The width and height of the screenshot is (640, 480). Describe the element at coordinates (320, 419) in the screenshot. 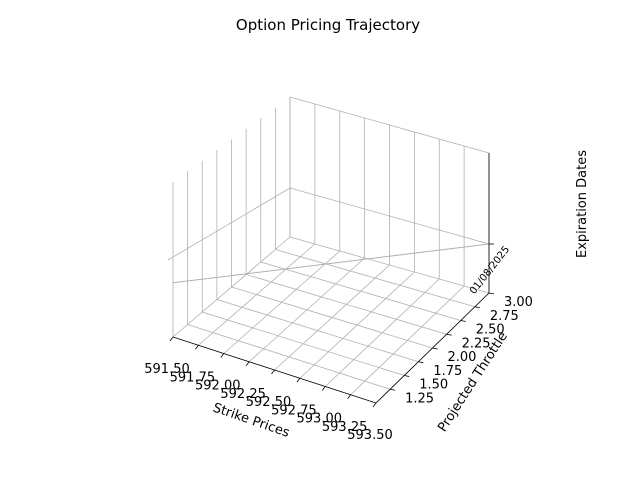

I see `x-tick-label-6: 593.00` at that location.